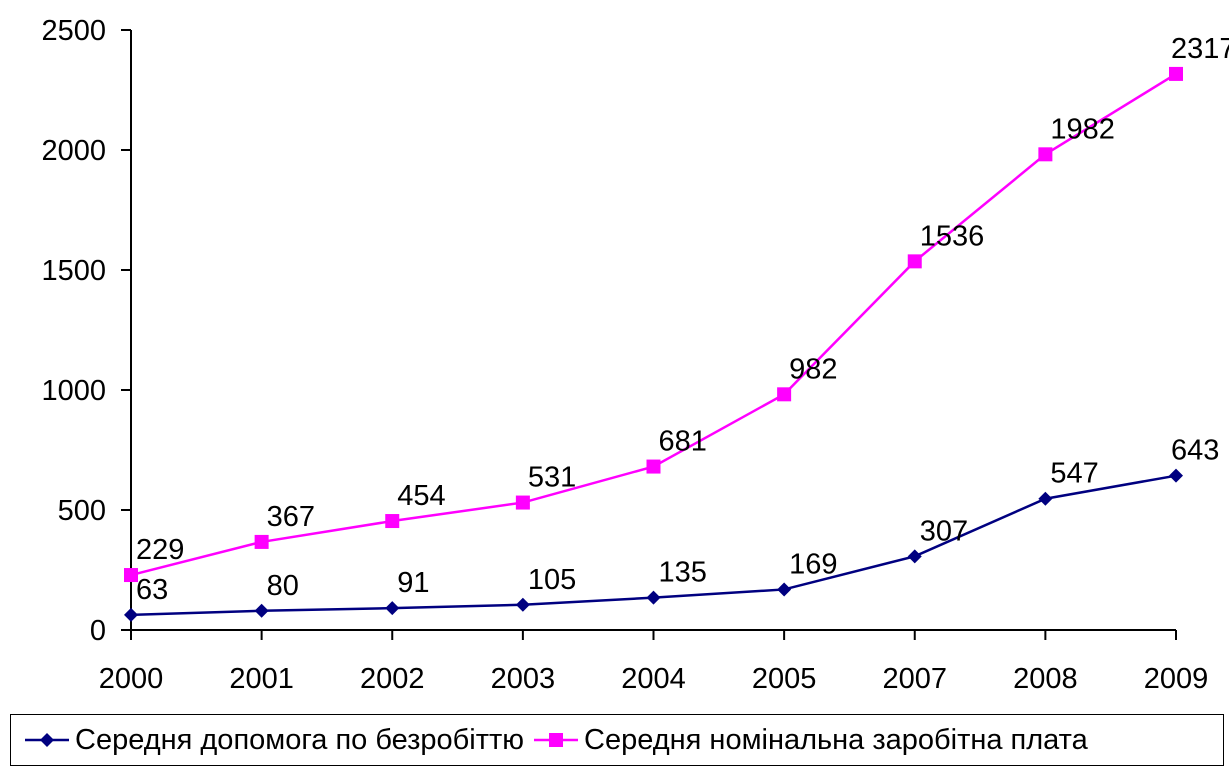 Image resolution: width=1229 pixels, height=769 pixels. What do you see at coordinates (683, 442) in the screenshot?
I see `data-label: 681` at bounding box center [683, 442].